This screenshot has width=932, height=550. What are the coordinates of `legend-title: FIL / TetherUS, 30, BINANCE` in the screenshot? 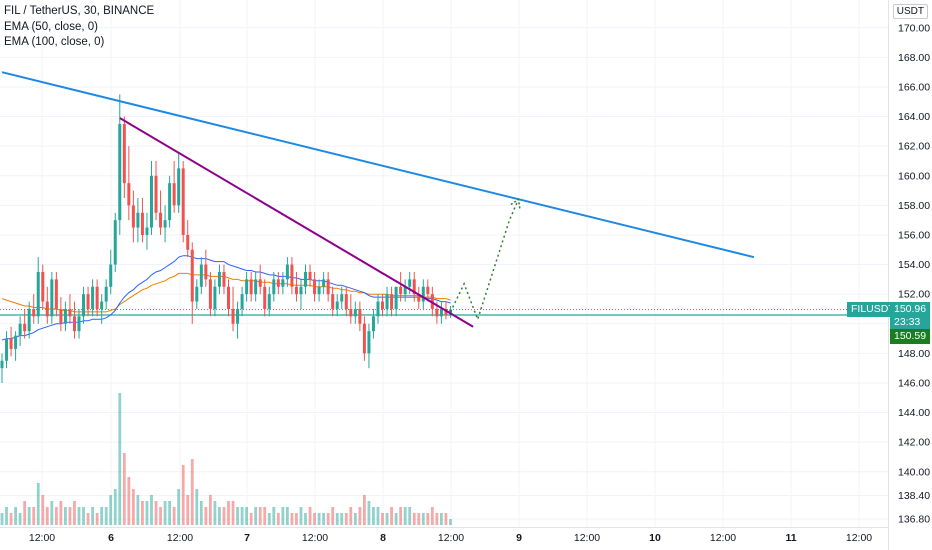 It's located at (79, 11).